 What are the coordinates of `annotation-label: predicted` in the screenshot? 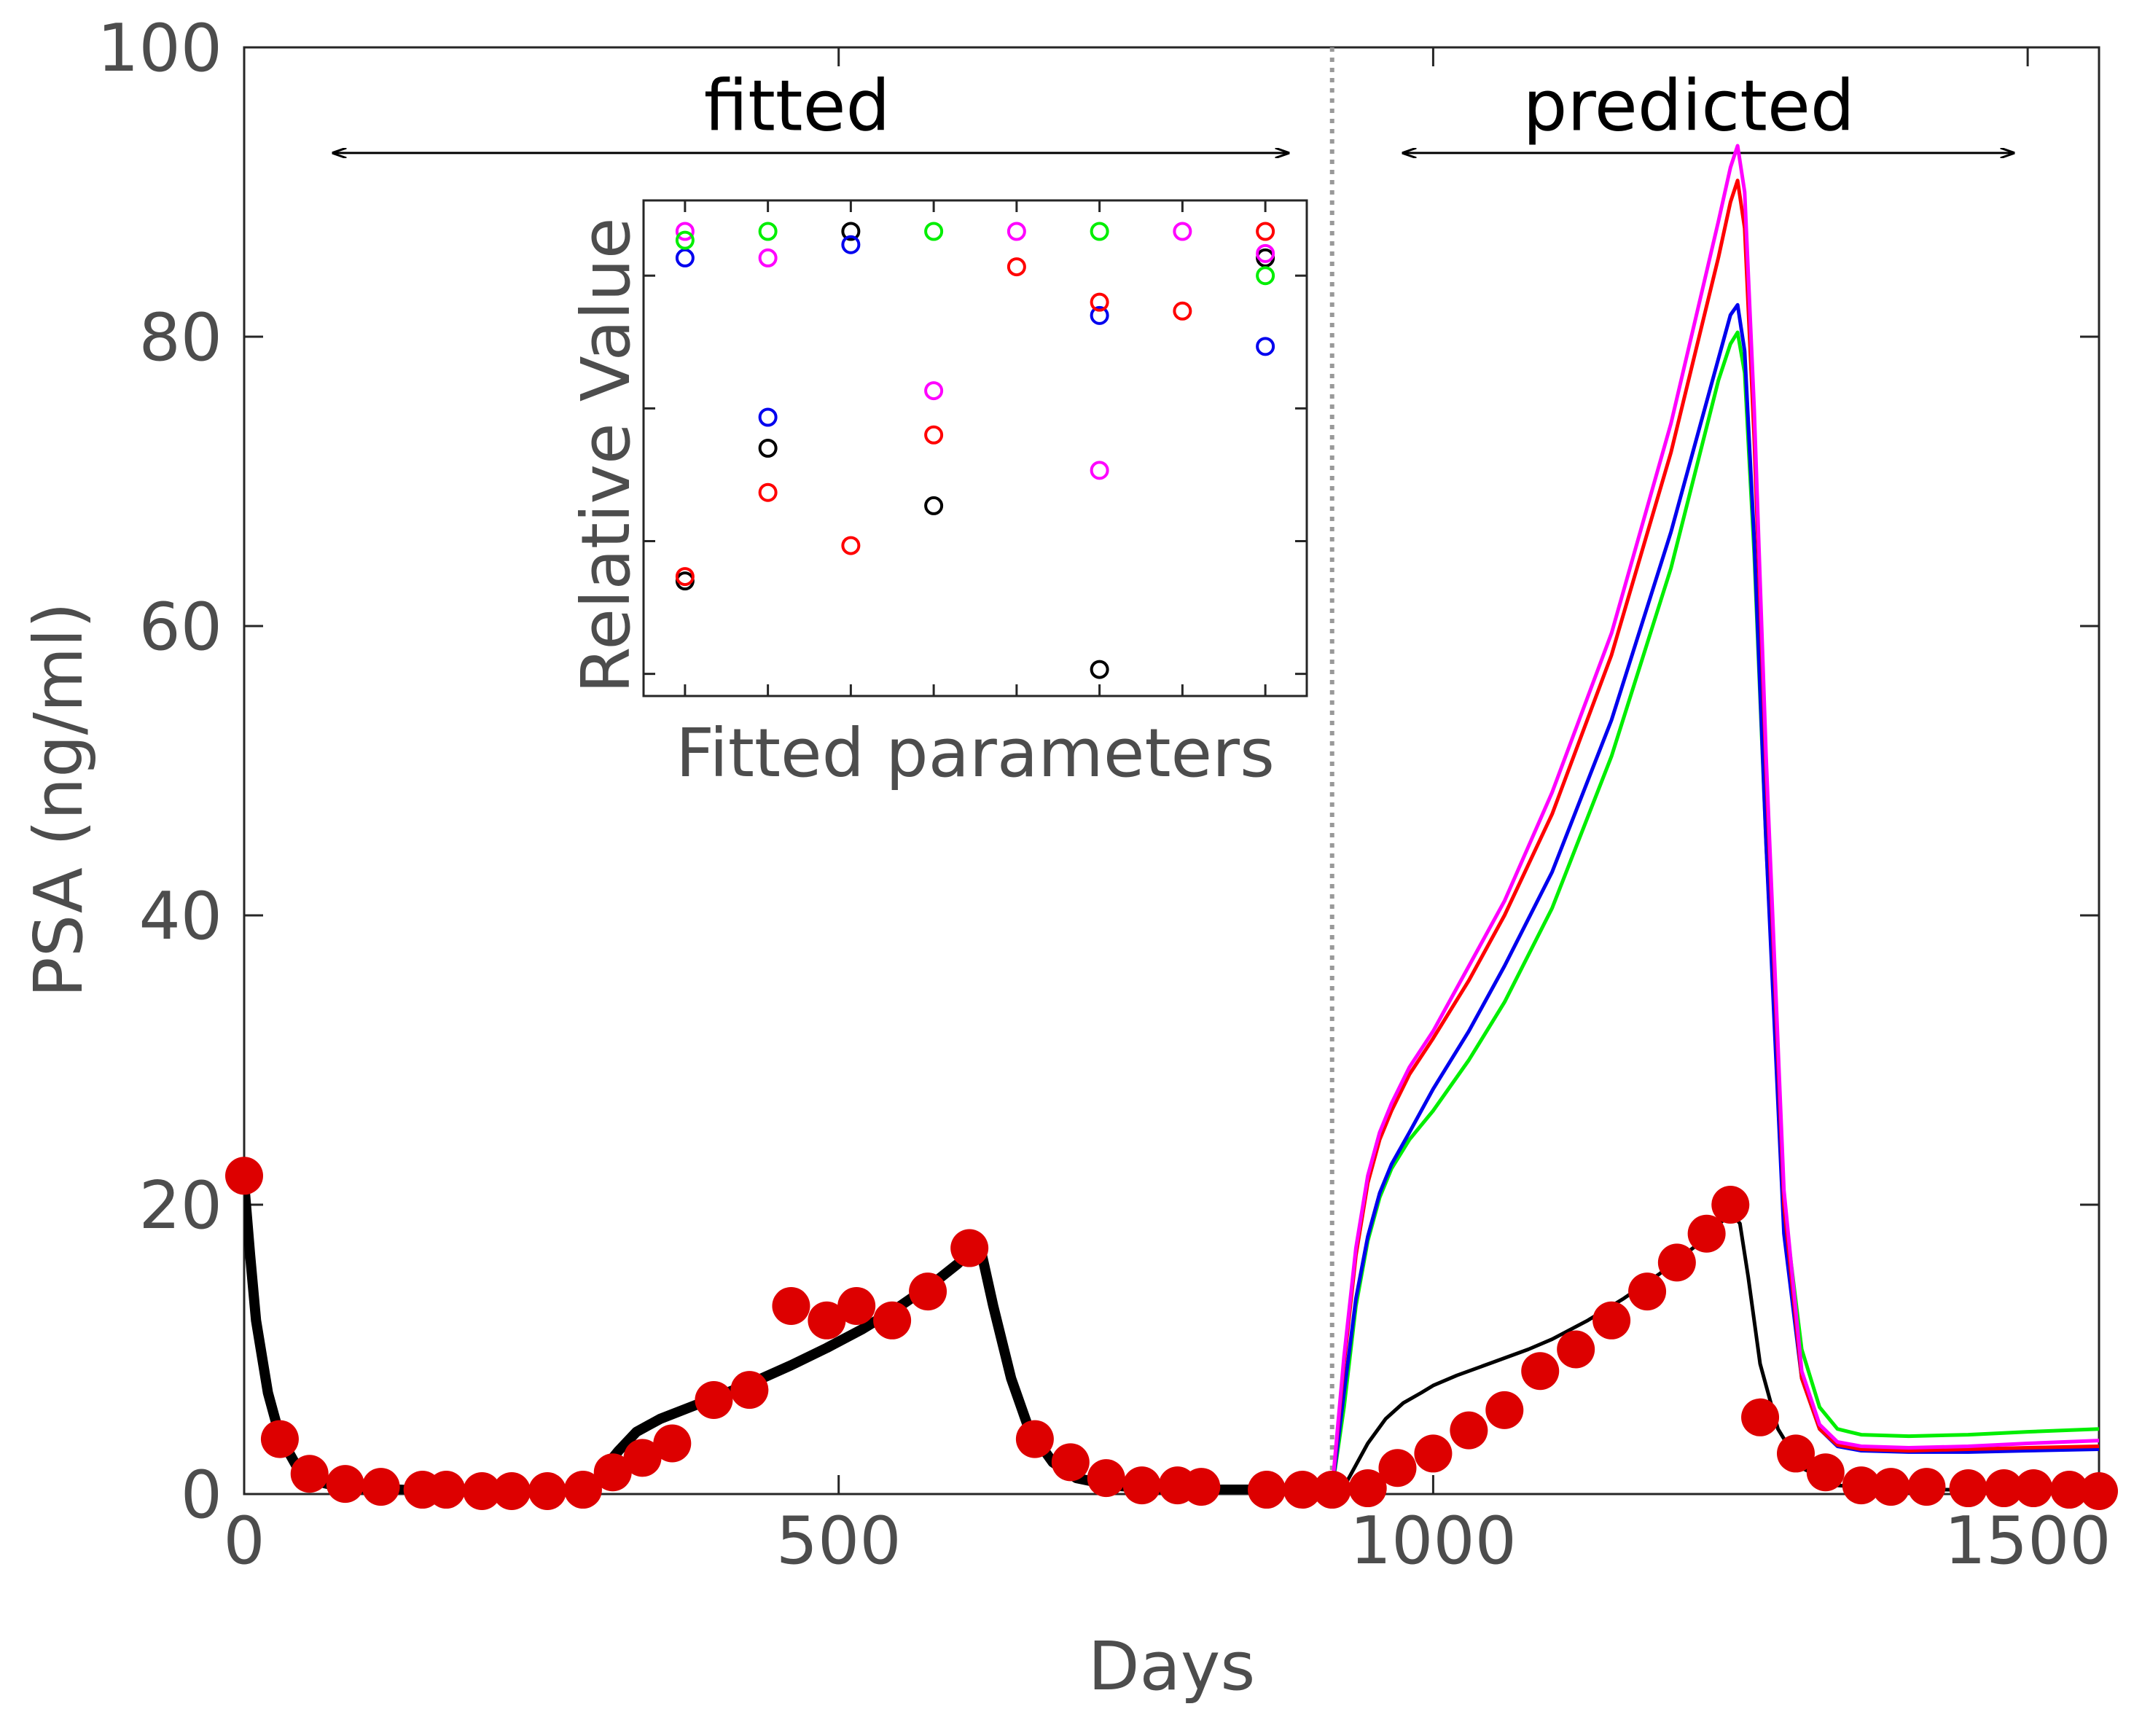 It's located at (1688, 105).